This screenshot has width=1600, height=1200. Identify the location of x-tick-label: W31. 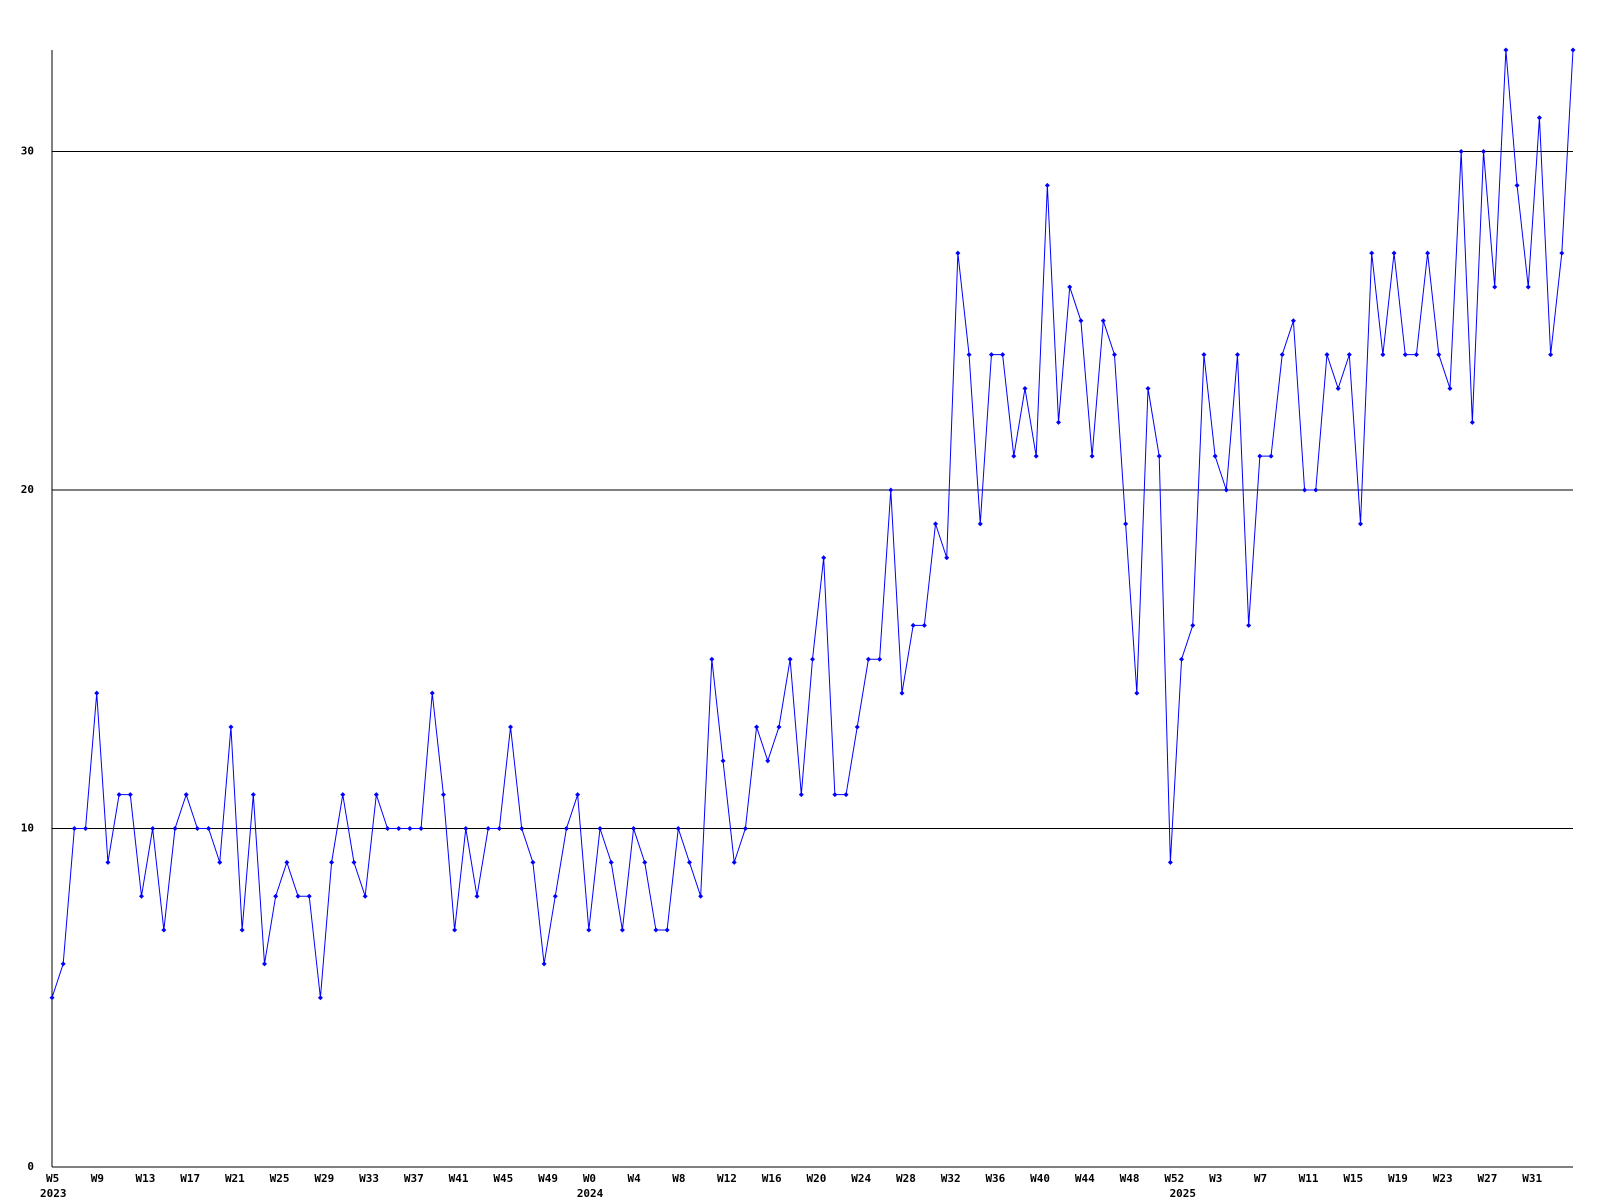
(1532, 1178).